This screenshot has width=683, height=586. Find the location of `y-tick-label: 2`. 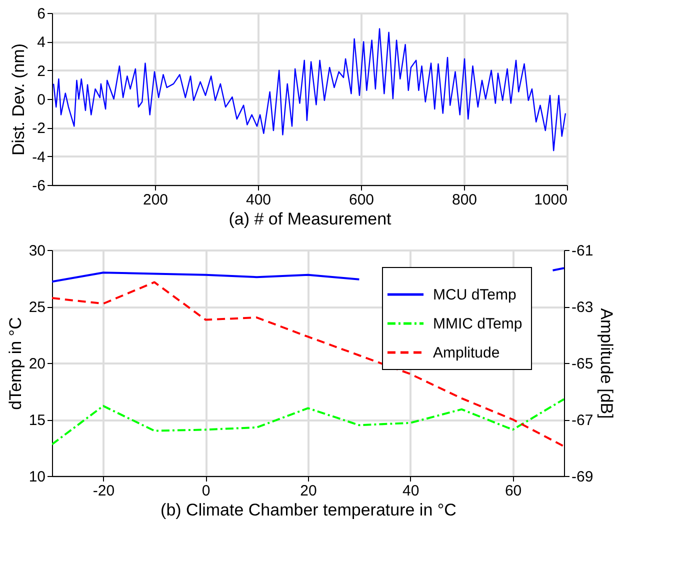

y-tick-label: 2 is located at coordinates (41, 71).